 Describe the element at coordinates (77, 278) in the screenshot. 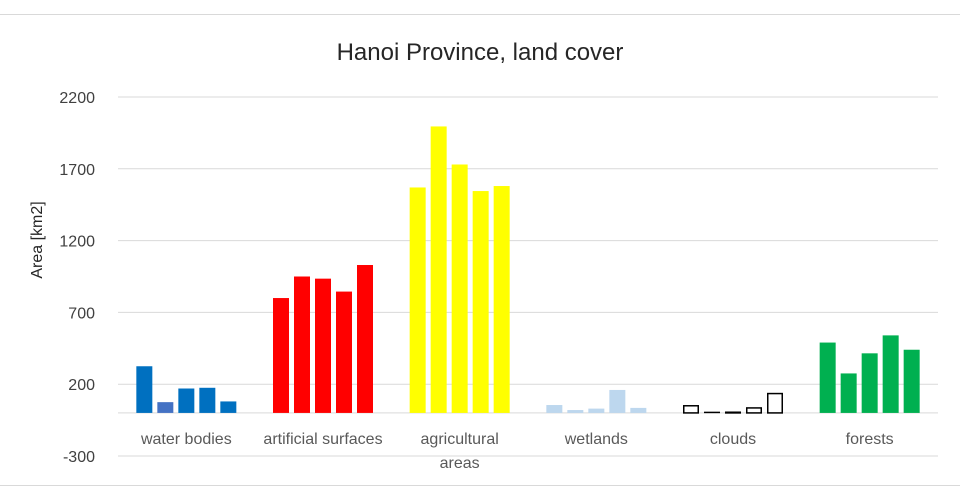

I see `y-tick-labels: 2200 1700 1200 700 200 -300` at that location.